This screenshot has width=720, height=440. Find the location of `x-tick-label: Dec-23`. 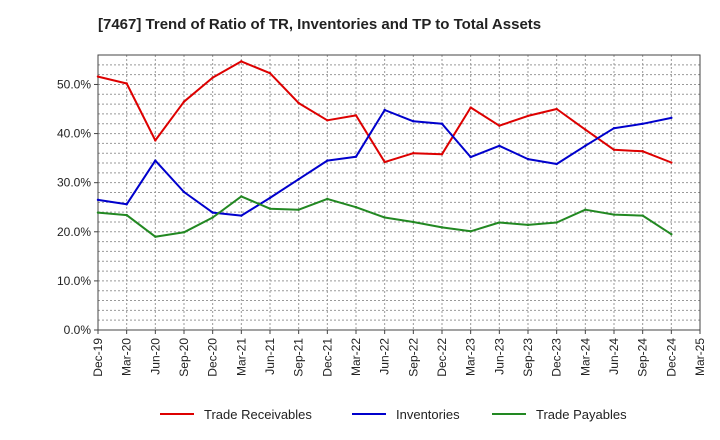

x-tick-label: Dec-23 is located at coordinates (557, 357).